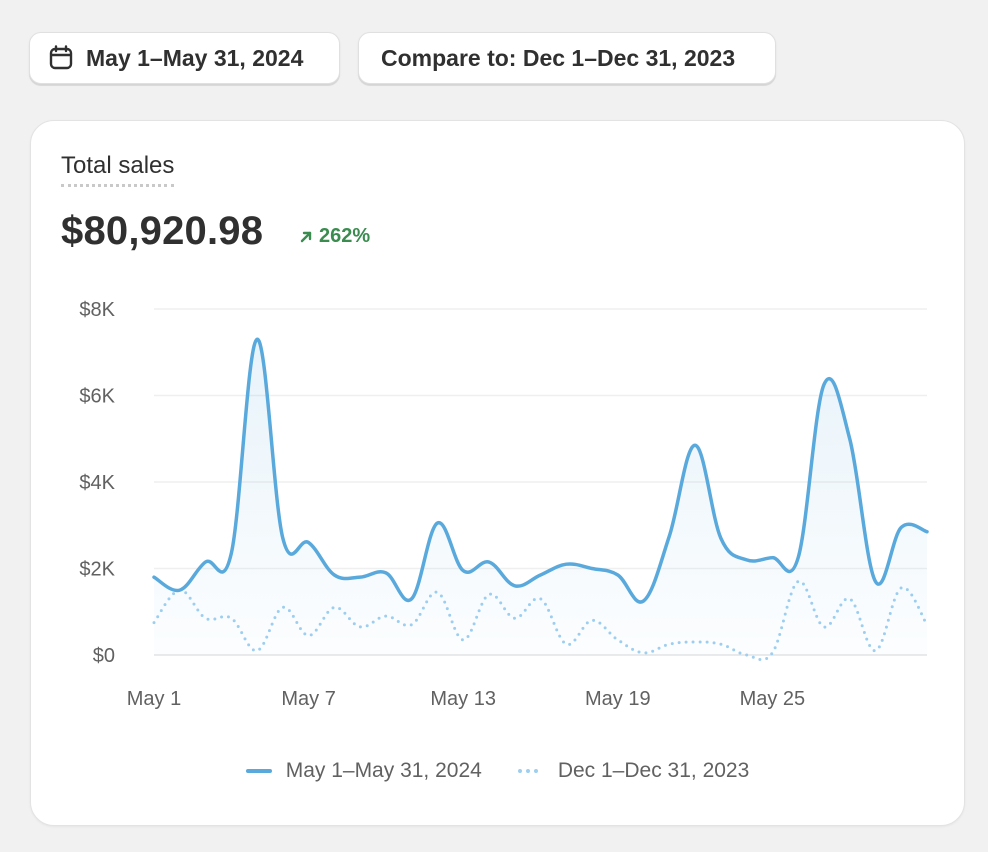  Describe the element at coordinates (97, 310) in the screenshot. I see `y-tick-label: $8K` at that location.